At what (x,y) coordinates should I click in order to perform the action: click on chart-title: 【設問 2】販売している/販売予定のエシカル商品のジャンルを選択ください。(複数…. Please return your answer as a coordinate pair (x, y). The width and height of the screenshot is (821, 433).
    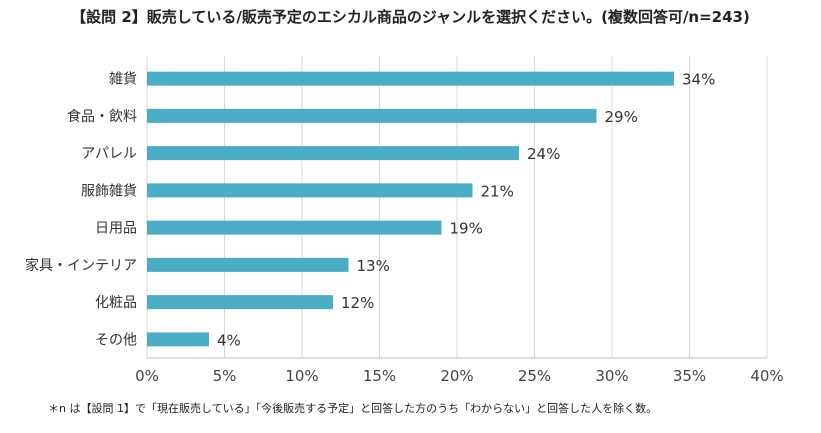
    Looking at the image, I should click on (410, 17).